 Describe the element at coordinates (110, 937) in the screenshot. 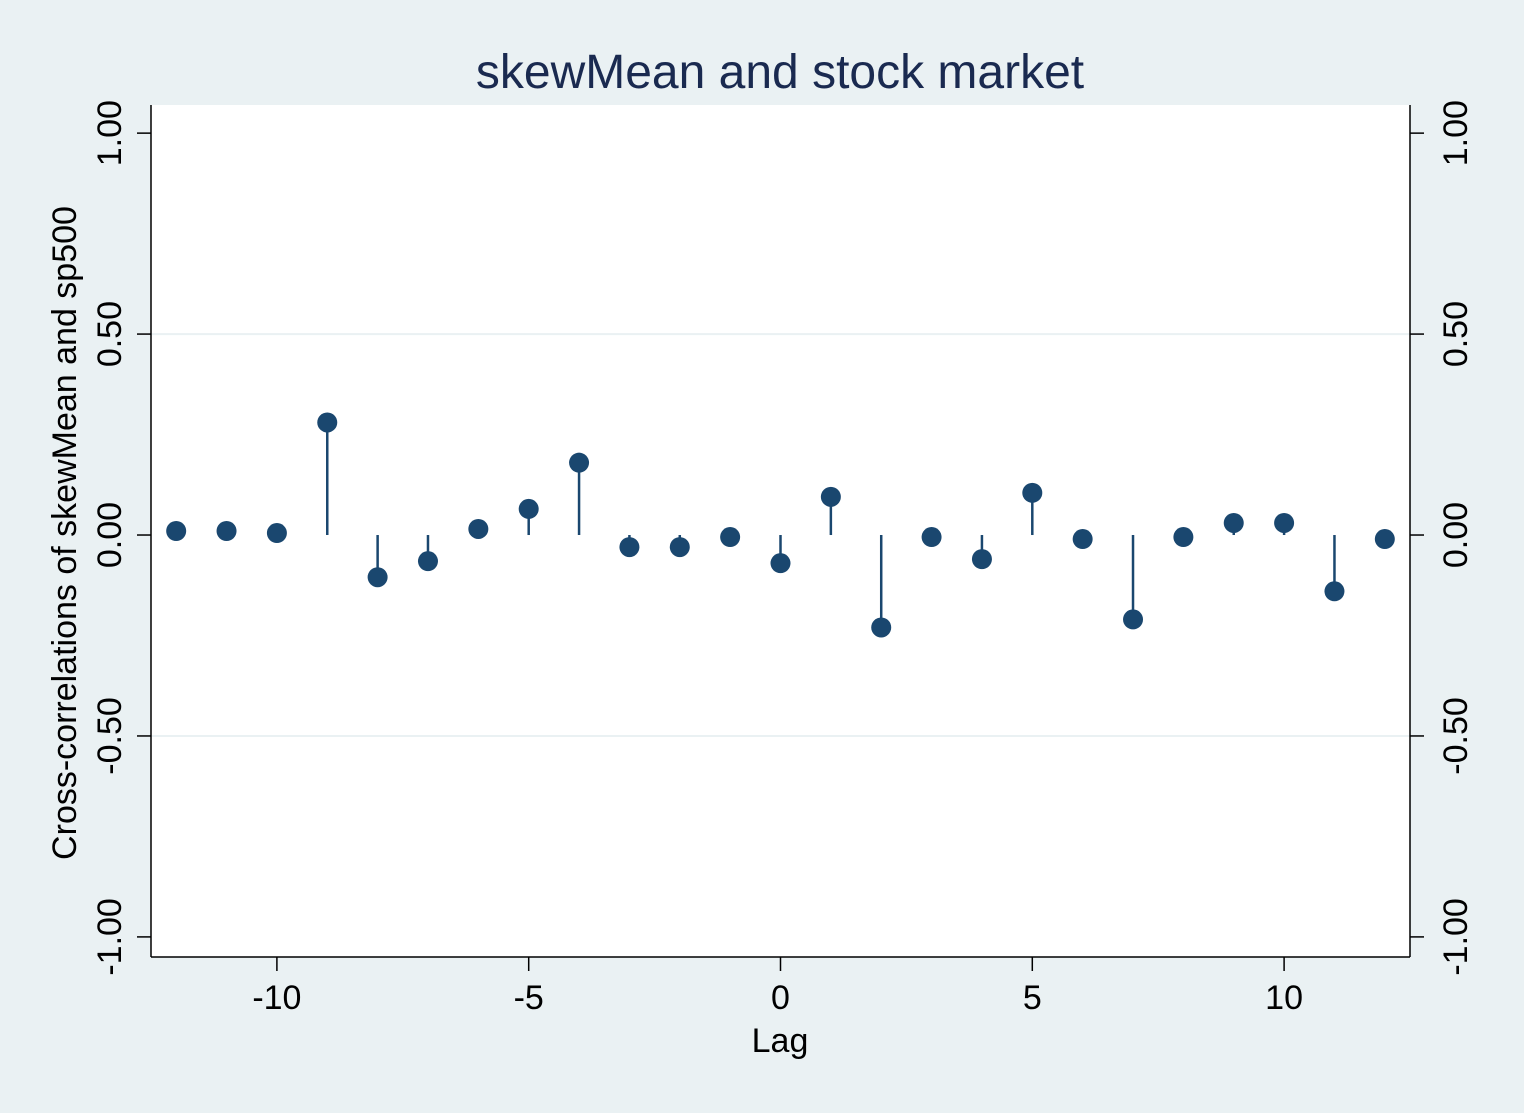

I see `y-tick-label-left: -1.00` at that location.